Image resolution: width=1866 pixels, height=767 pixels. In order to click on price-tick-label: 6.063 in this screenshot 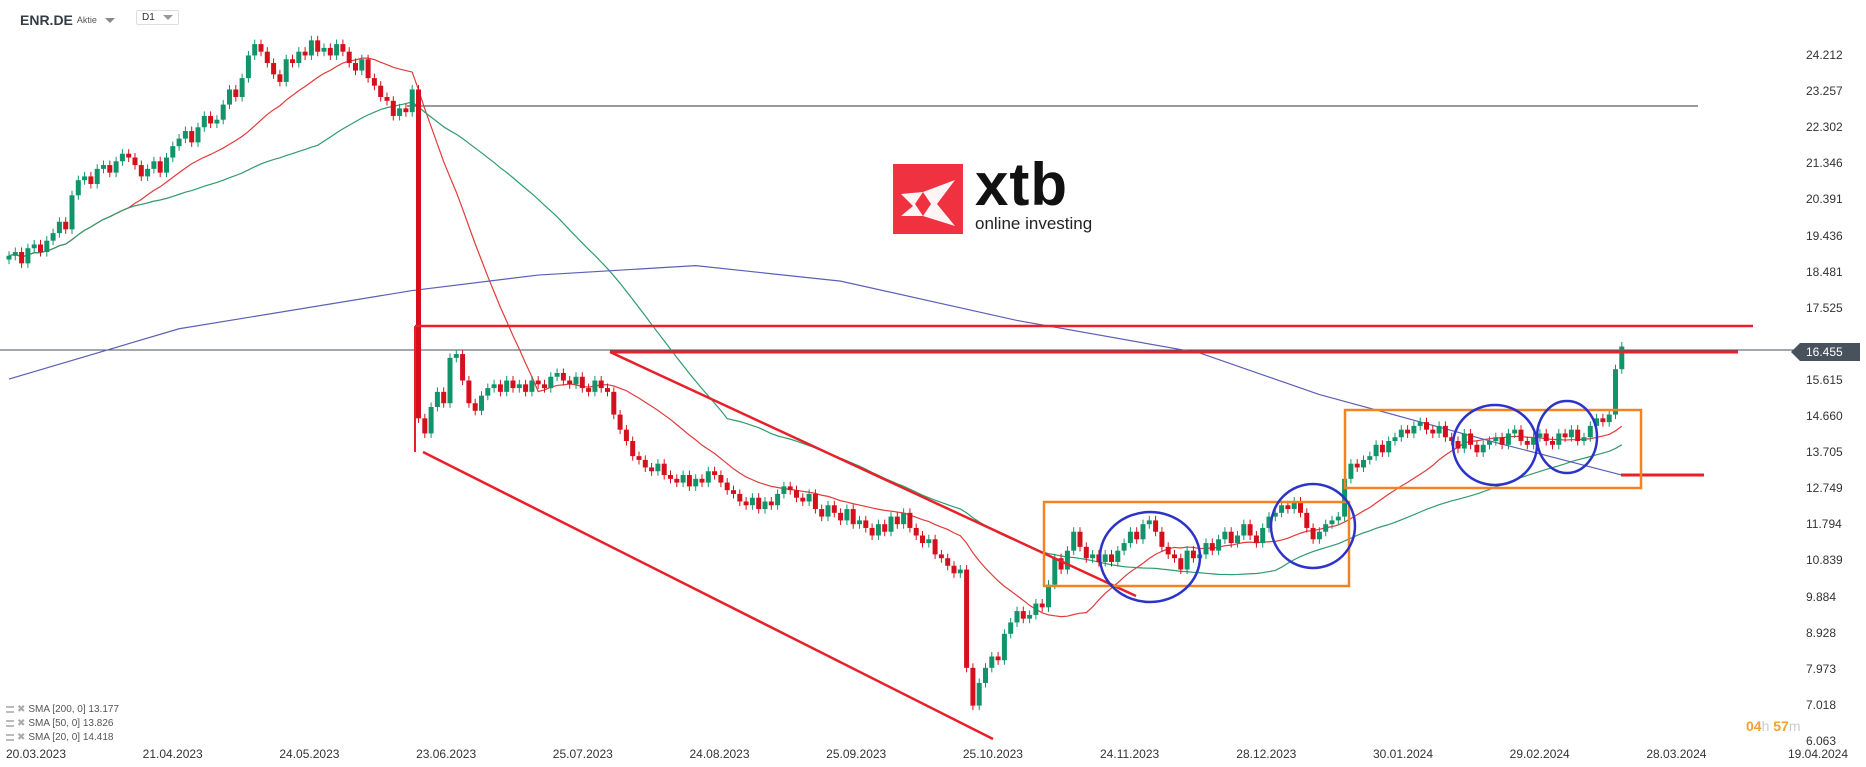, I will do `click(1821, 741)`.